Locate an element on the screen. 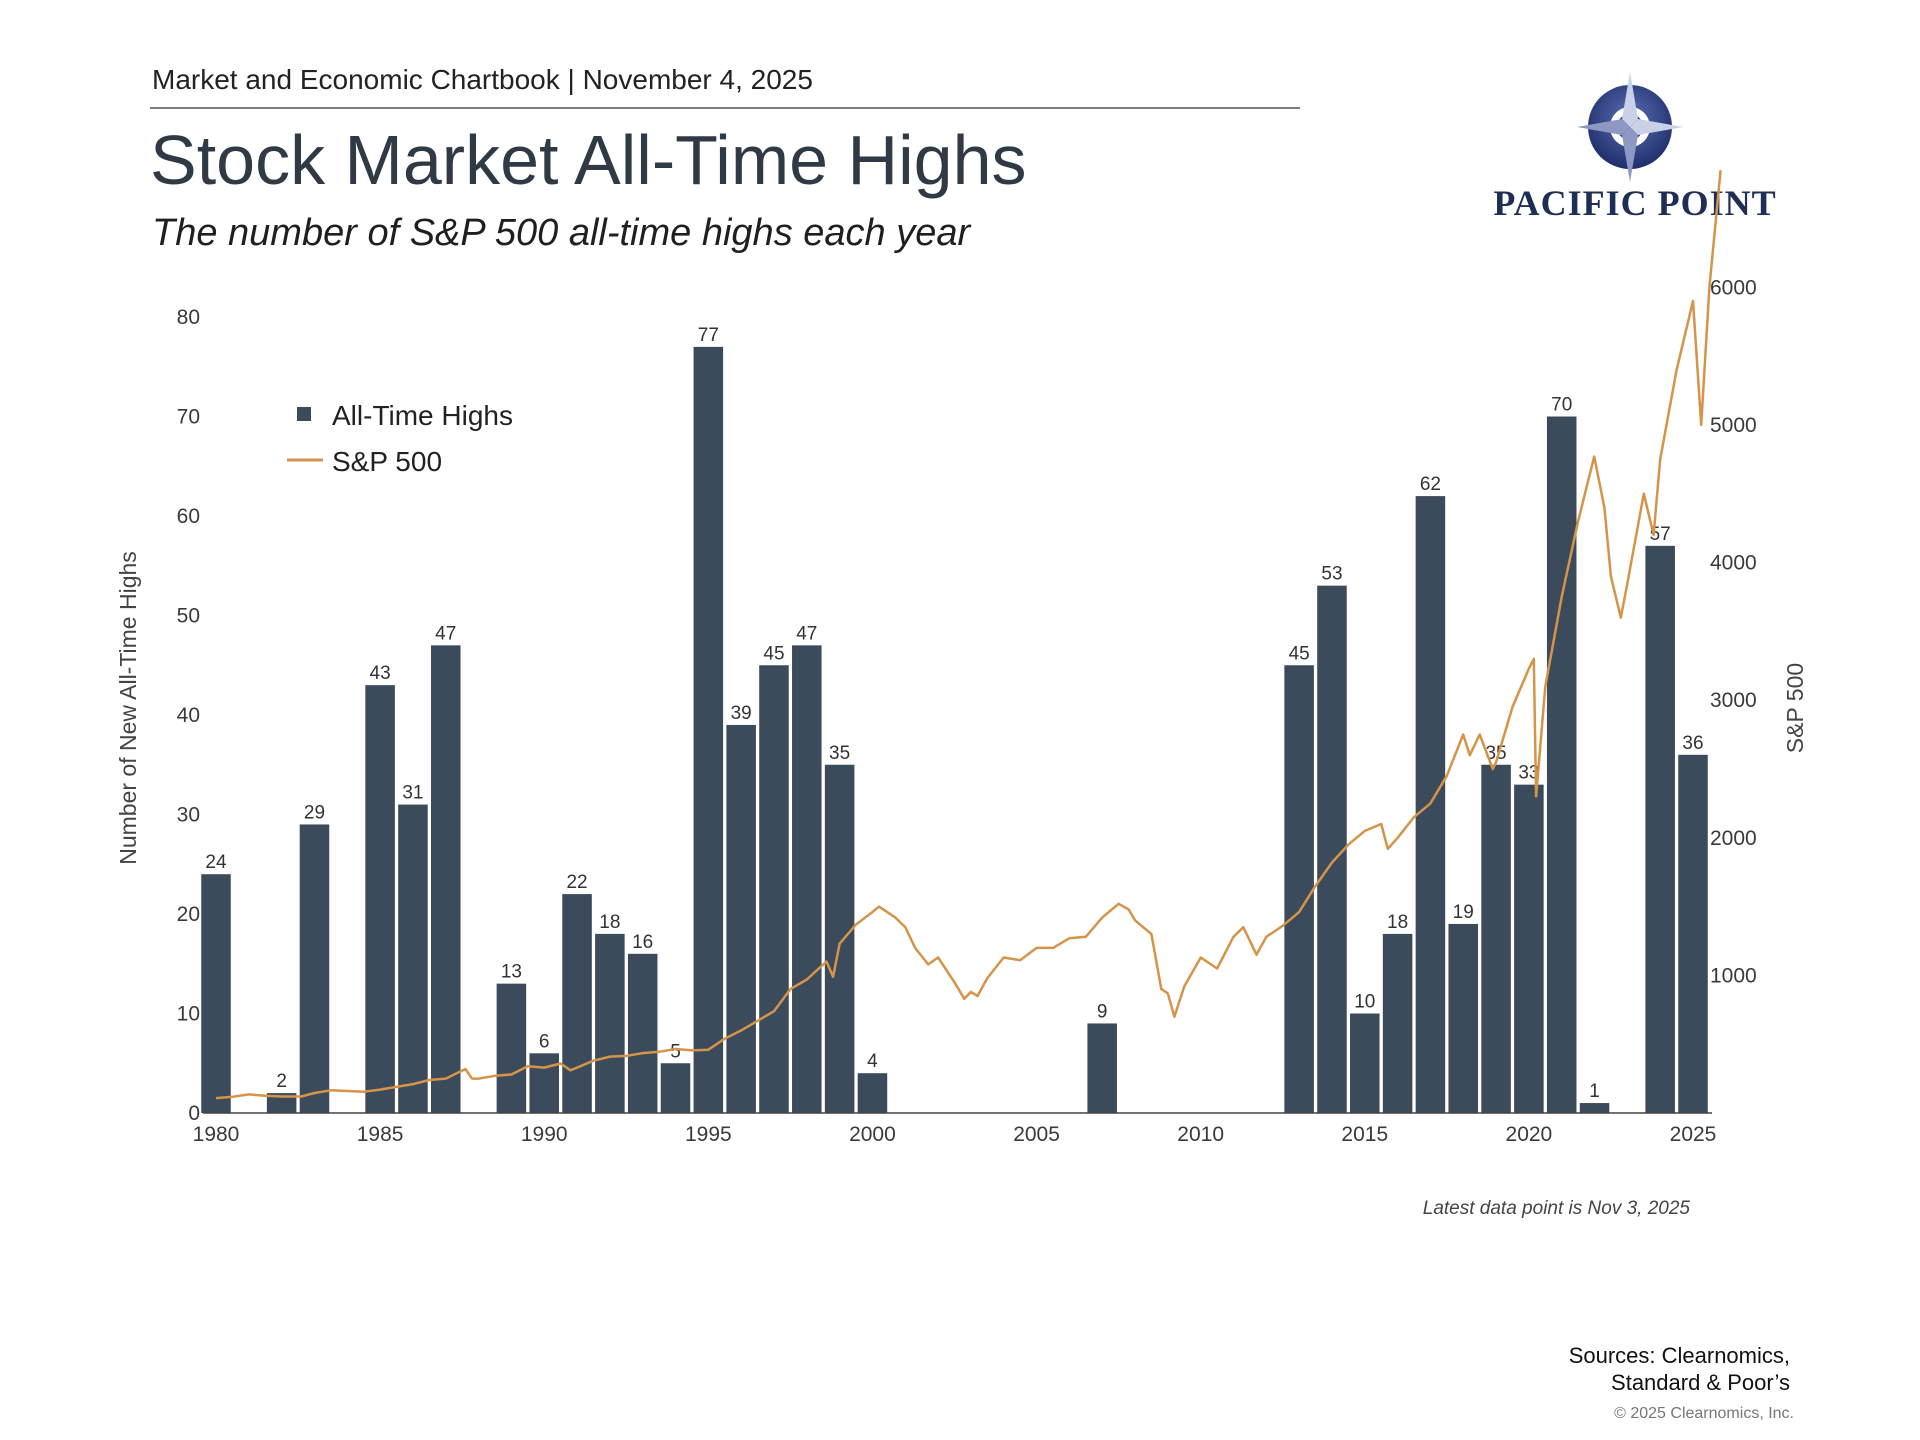 This screenshot has height=1440, width=1920. y2-axis-title: S&P 500 is located at coordinates (1795, 708).